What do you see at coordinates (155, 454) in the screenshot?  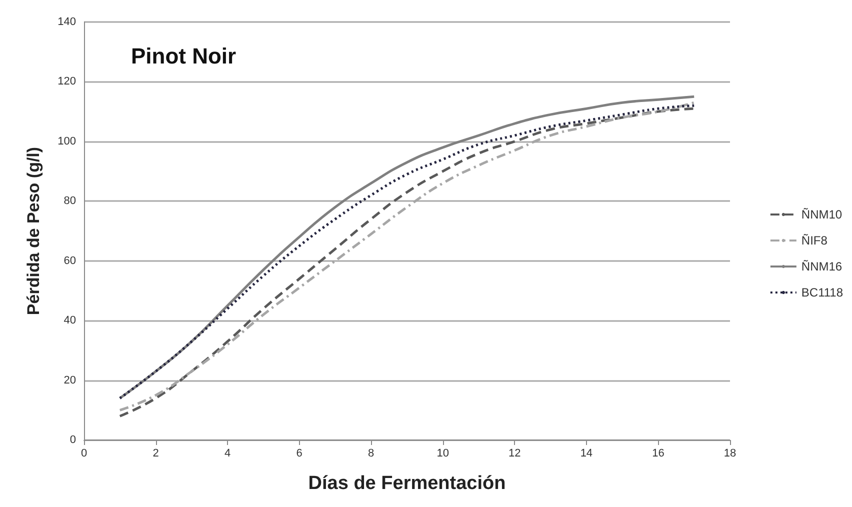 I see `x-tick-label: 2` at bounding box center [155, 454].